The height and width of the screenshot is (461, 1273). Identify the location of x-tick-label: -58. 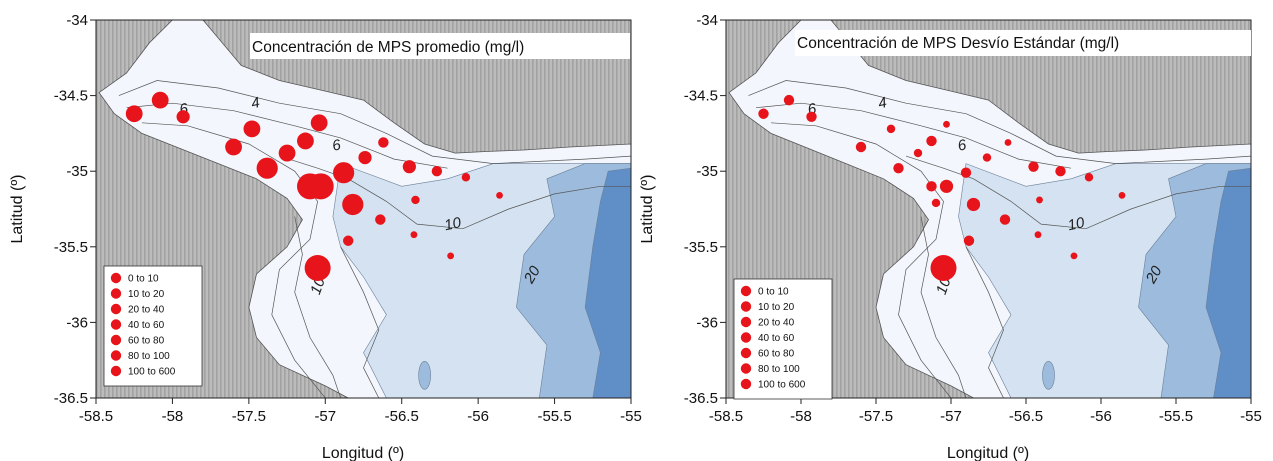
(801, 416).